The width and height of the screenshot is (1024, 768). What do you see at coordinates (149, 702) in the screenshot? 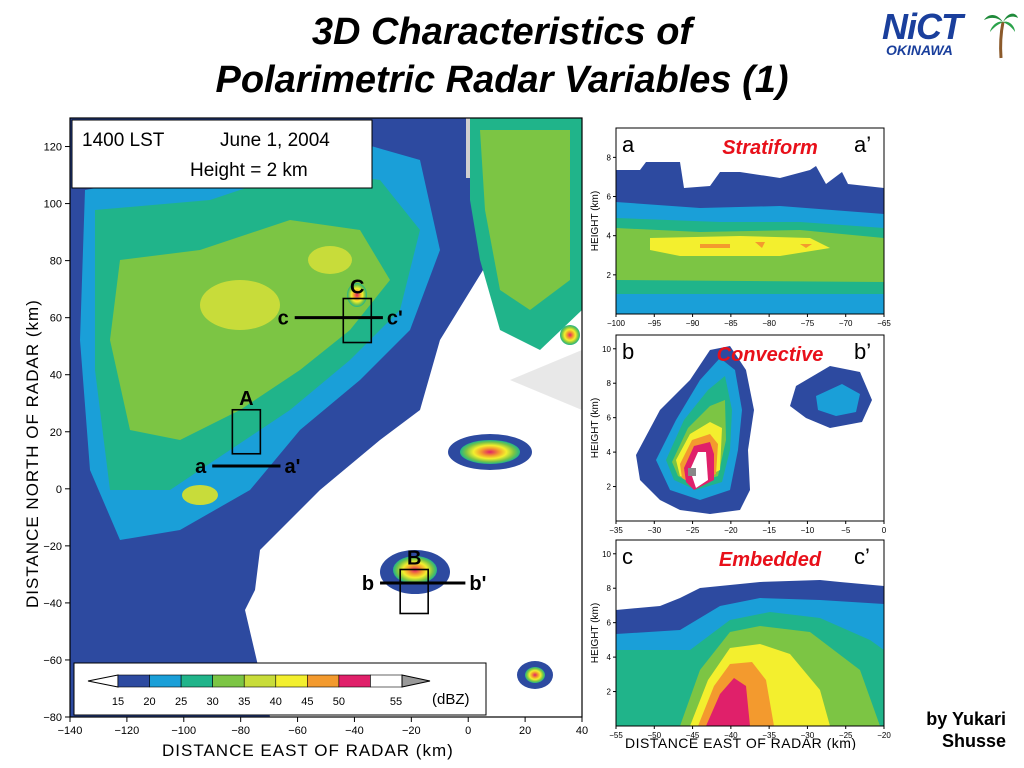
I see `colorbar-tick-label: 20` at bounding box center [149, 702].